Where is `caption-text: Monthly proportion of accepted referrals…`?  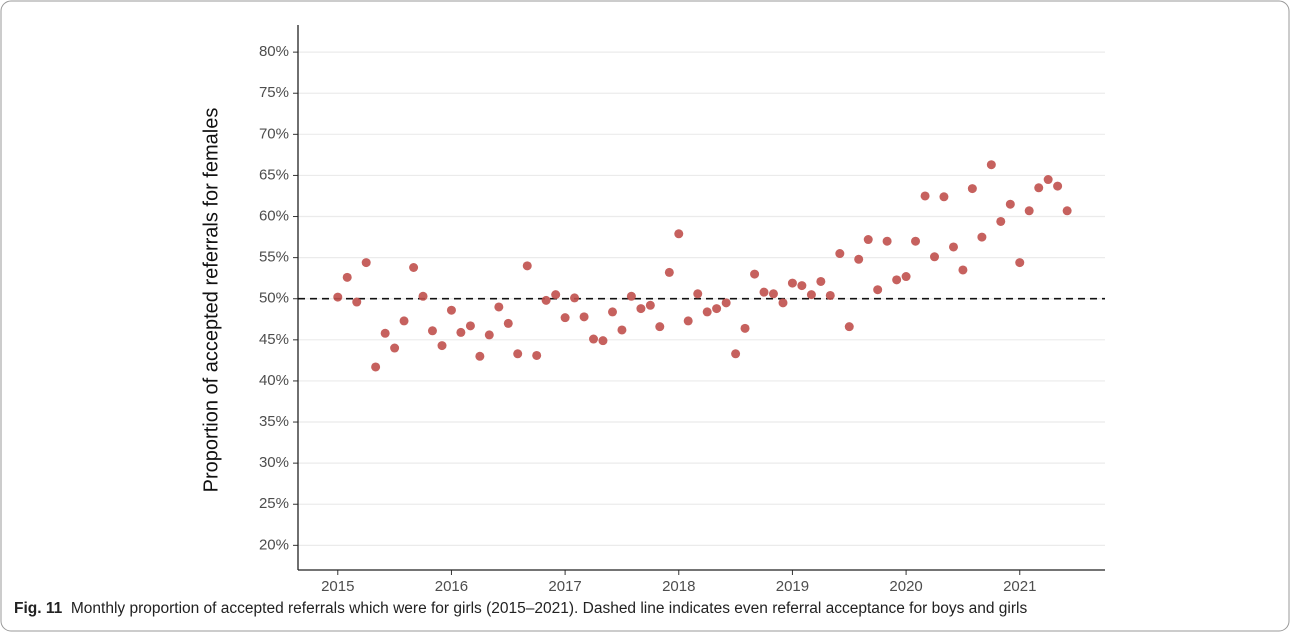 caption-text: Monthly proportion of accepted referrals… is located at coordinates (549, 608).